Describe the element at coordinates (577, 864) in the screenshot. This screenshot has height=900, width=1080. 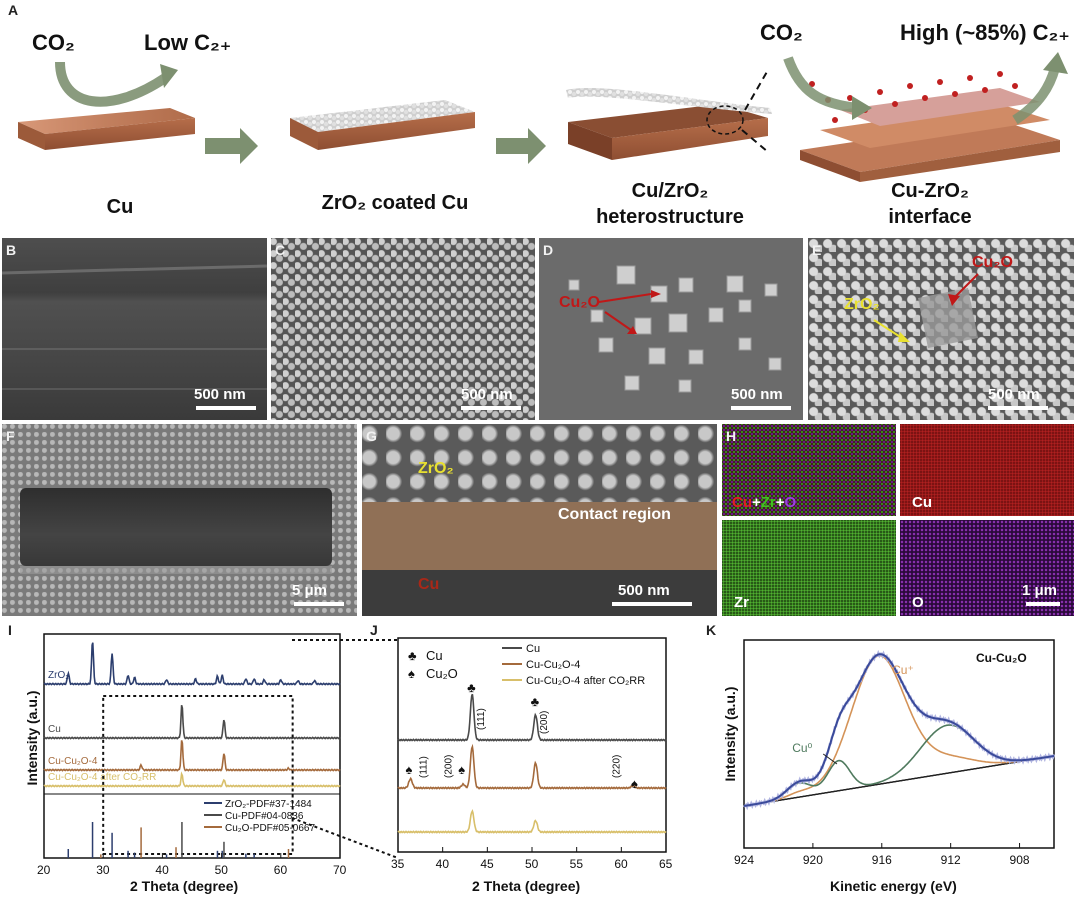
I see `chart-j-tick-label-4: 55` at that location.